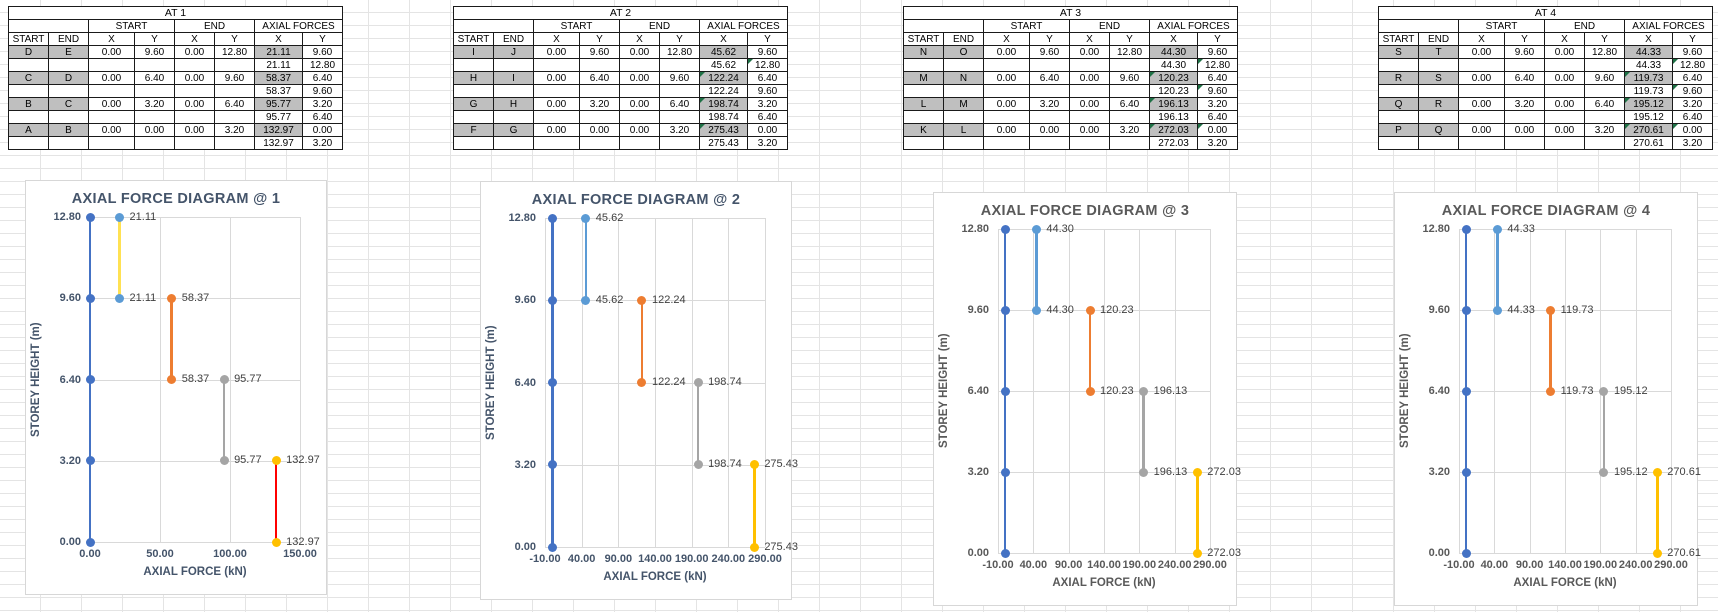 The height and width of the screenshot is (612, 1718). Describe the element at coordinates (1173, 117) in the screenshot. I see `table-cell: 196.13` at that location.